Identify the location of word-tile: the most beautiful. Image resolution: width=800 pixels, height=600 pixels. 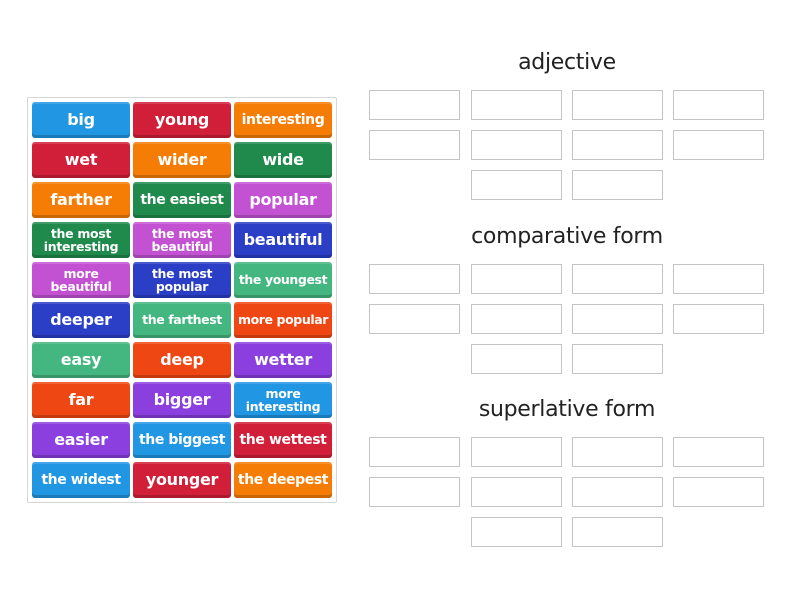
(182, 240).